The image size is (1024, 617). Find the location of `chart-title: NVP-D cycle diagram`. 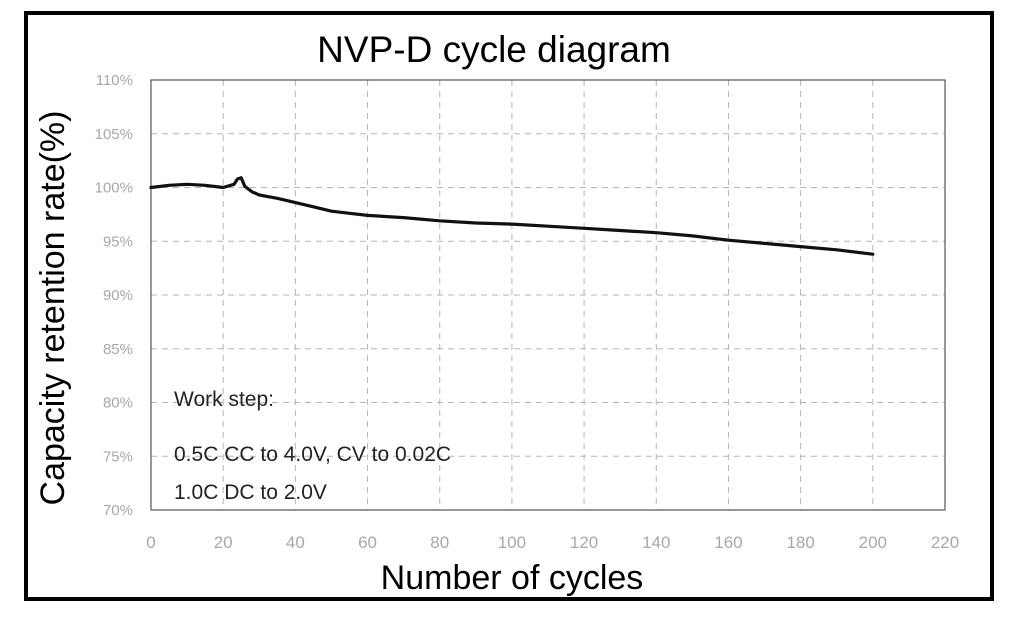

chart-title: NVP-D cycle diagram is located at coordinates (494, 49).